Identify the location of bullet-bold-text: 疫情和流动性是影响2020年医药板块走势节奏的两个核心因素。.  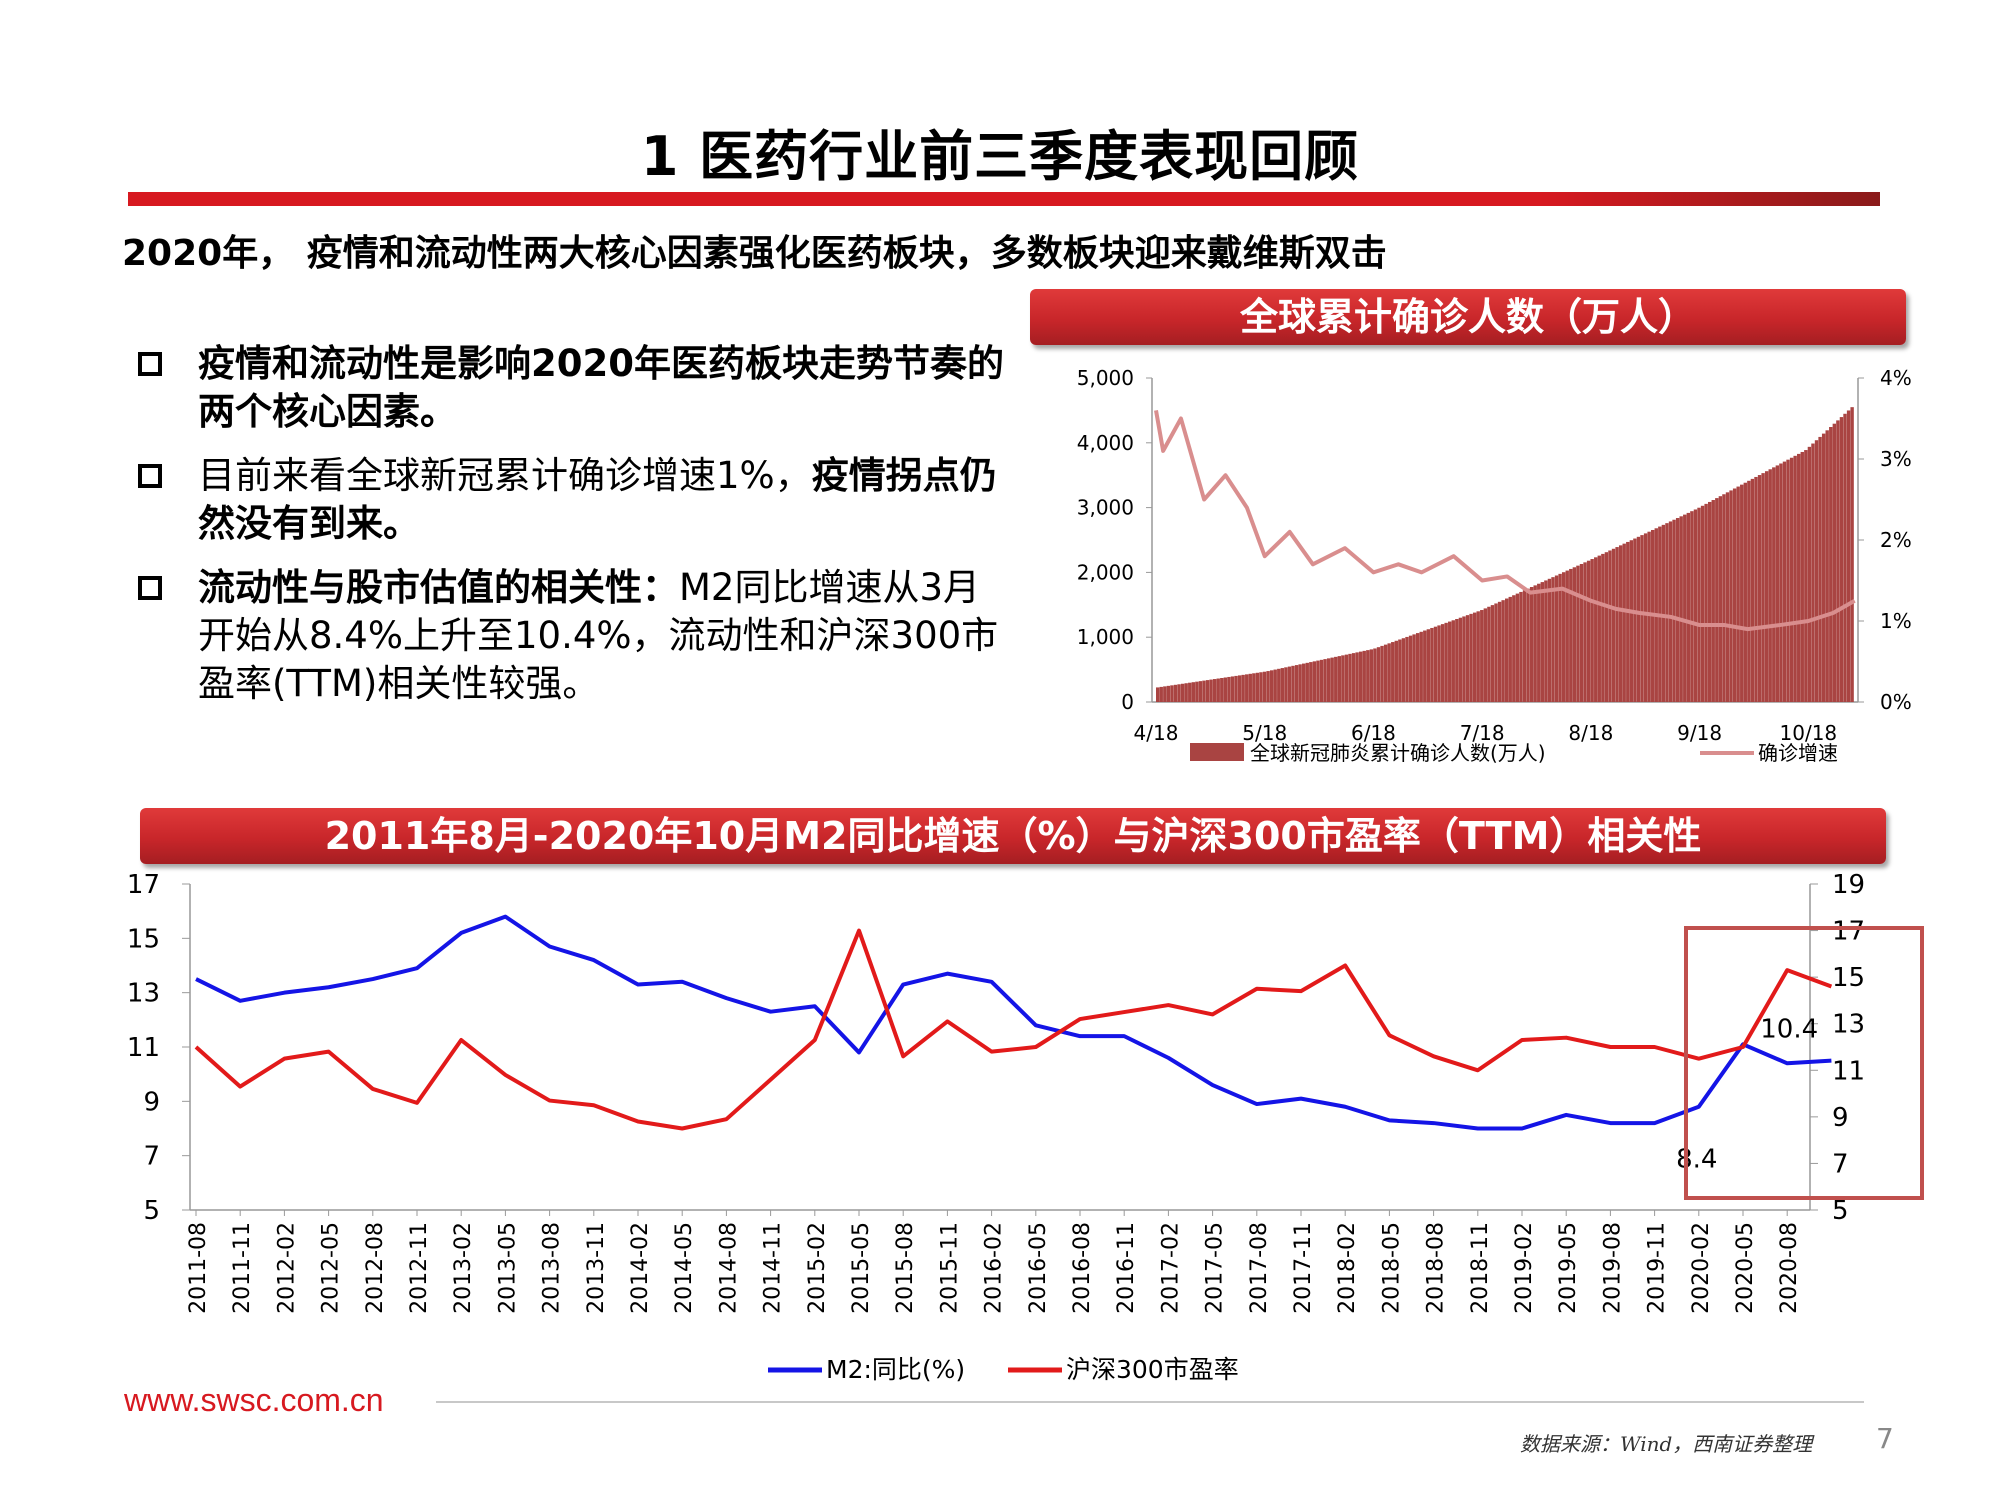
(601, 387).